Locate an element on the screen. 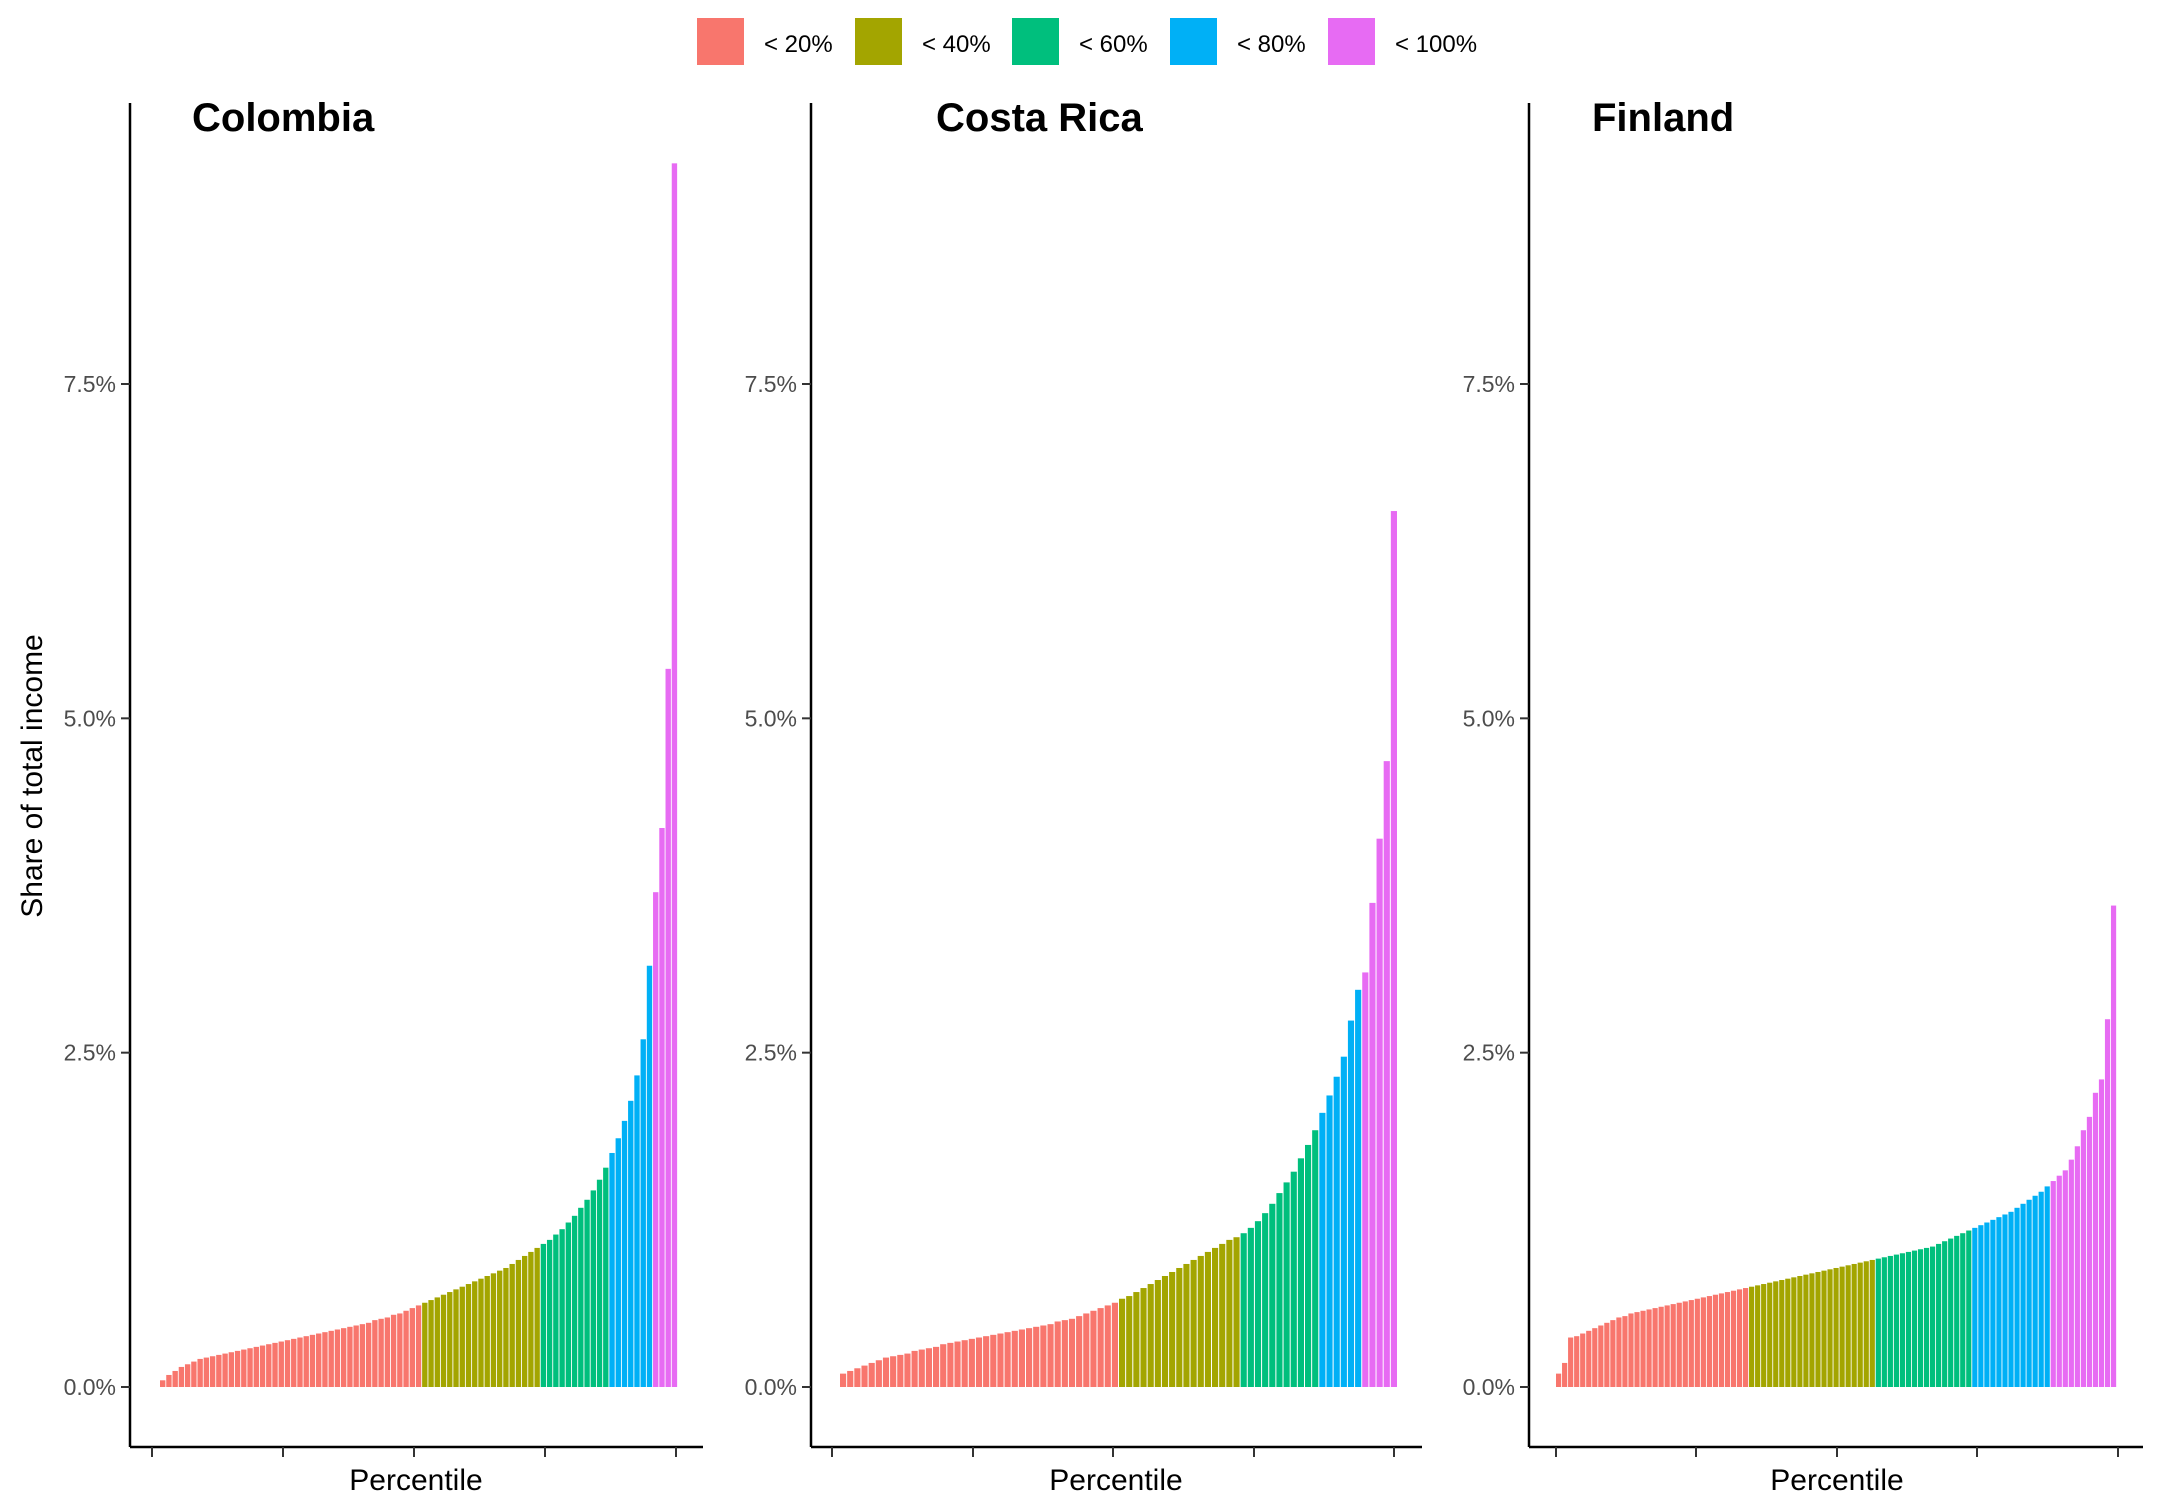 This screenshot has width=2160, height=1512. bar-group is located at coordinates (1118, 949).